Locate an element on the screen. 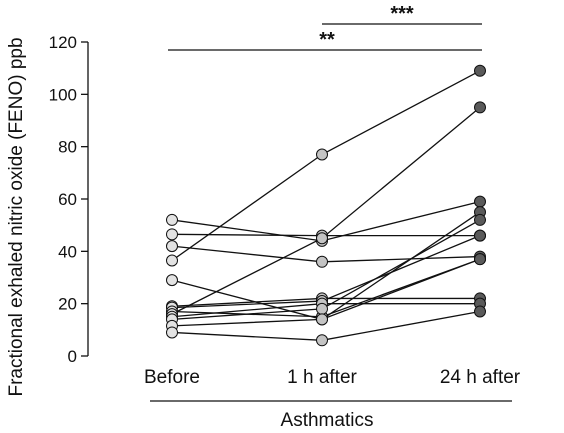 This screenshot has width=564, height=433. x-tick-label: 24 h after is located at coordinates (480, 377).